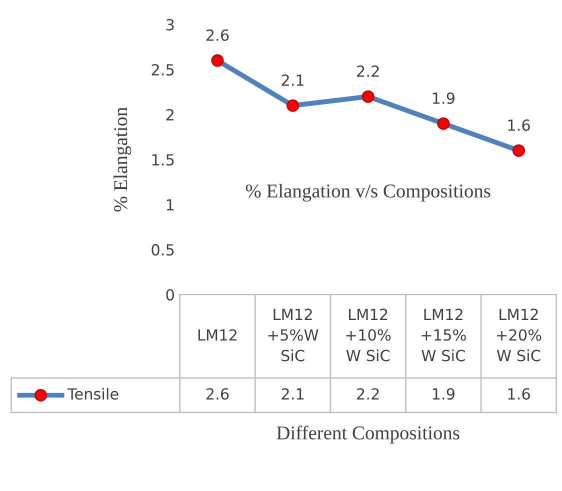 The width and height of the screenshot is (562, 491). What do you see at coordinates (368, 71) in the screenshot?
I see `annotation: 2.2` at bounding box center [368, 71].